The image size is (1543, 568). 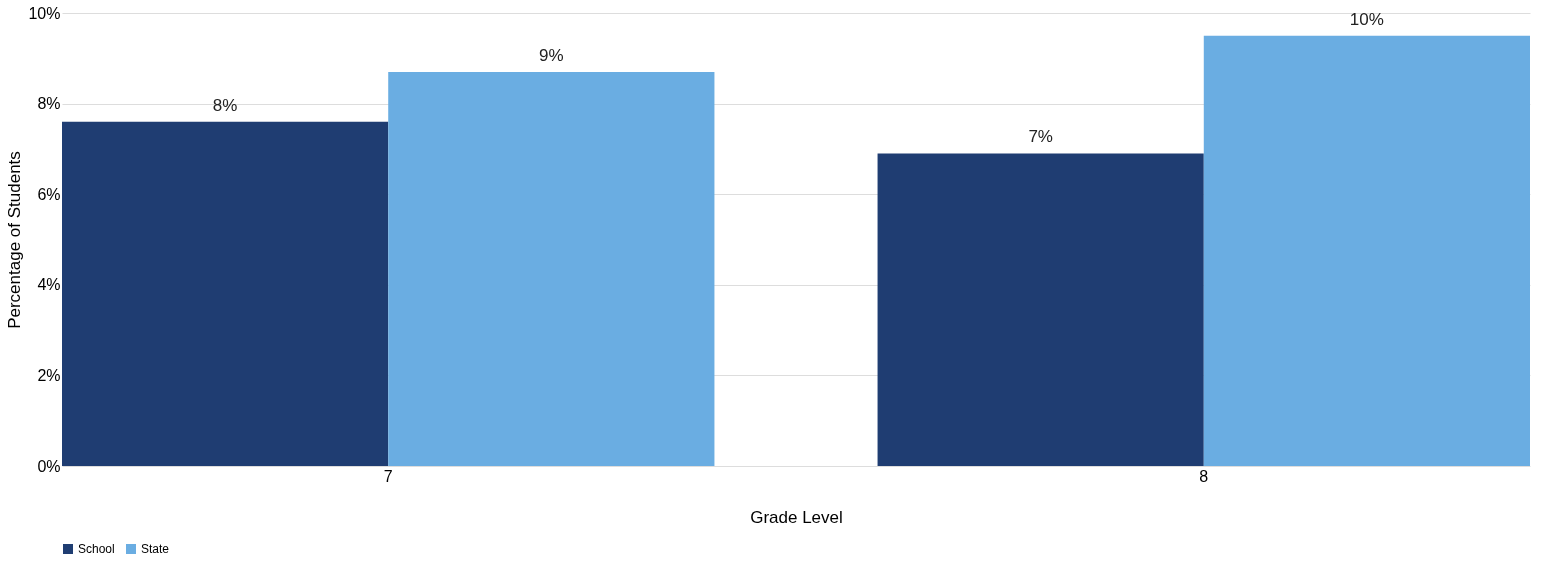 What do you see at coordinates (49, 194) in the screenshot?
I see `y-tick-label: 6%` at bounding box center [49, 194].